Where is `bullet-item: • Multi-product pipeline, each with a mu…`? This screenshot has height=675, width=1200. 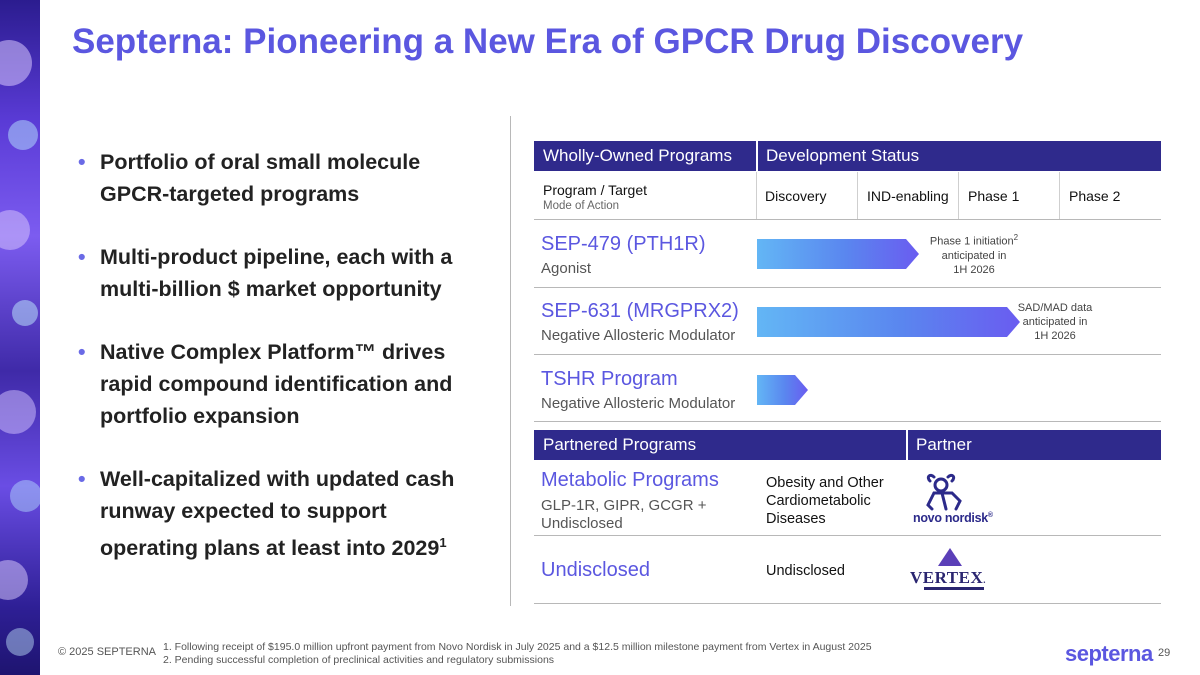
bullet-item: • Multi-product pipeline, each with a mu… is located at coordinates (281, 273).